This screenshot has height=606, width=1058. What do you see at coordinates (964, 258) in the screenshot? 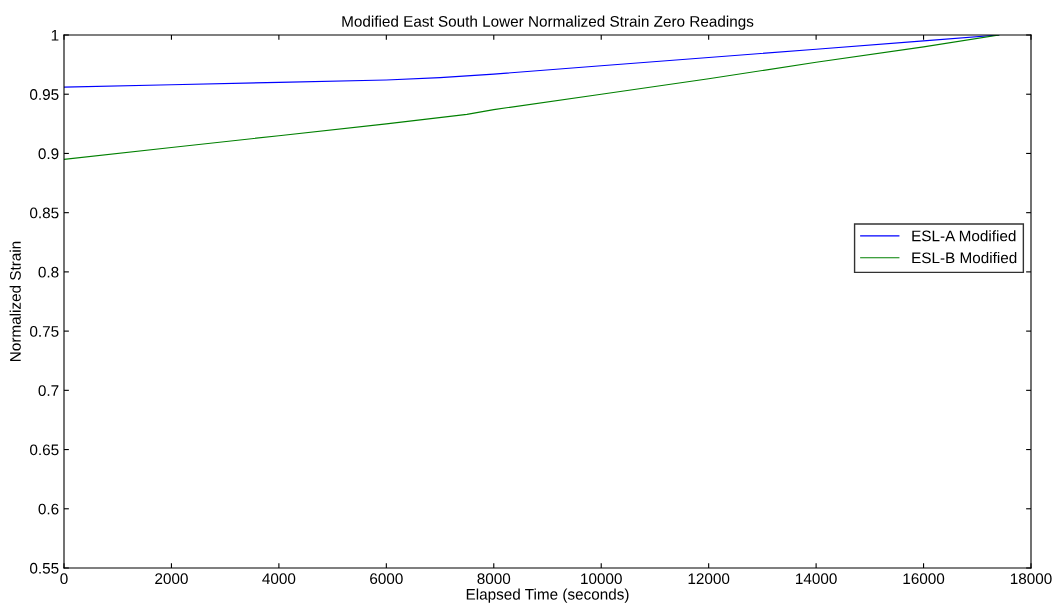
I see `legend-label: ESL-B Modified` at bounding box center [964, 258].